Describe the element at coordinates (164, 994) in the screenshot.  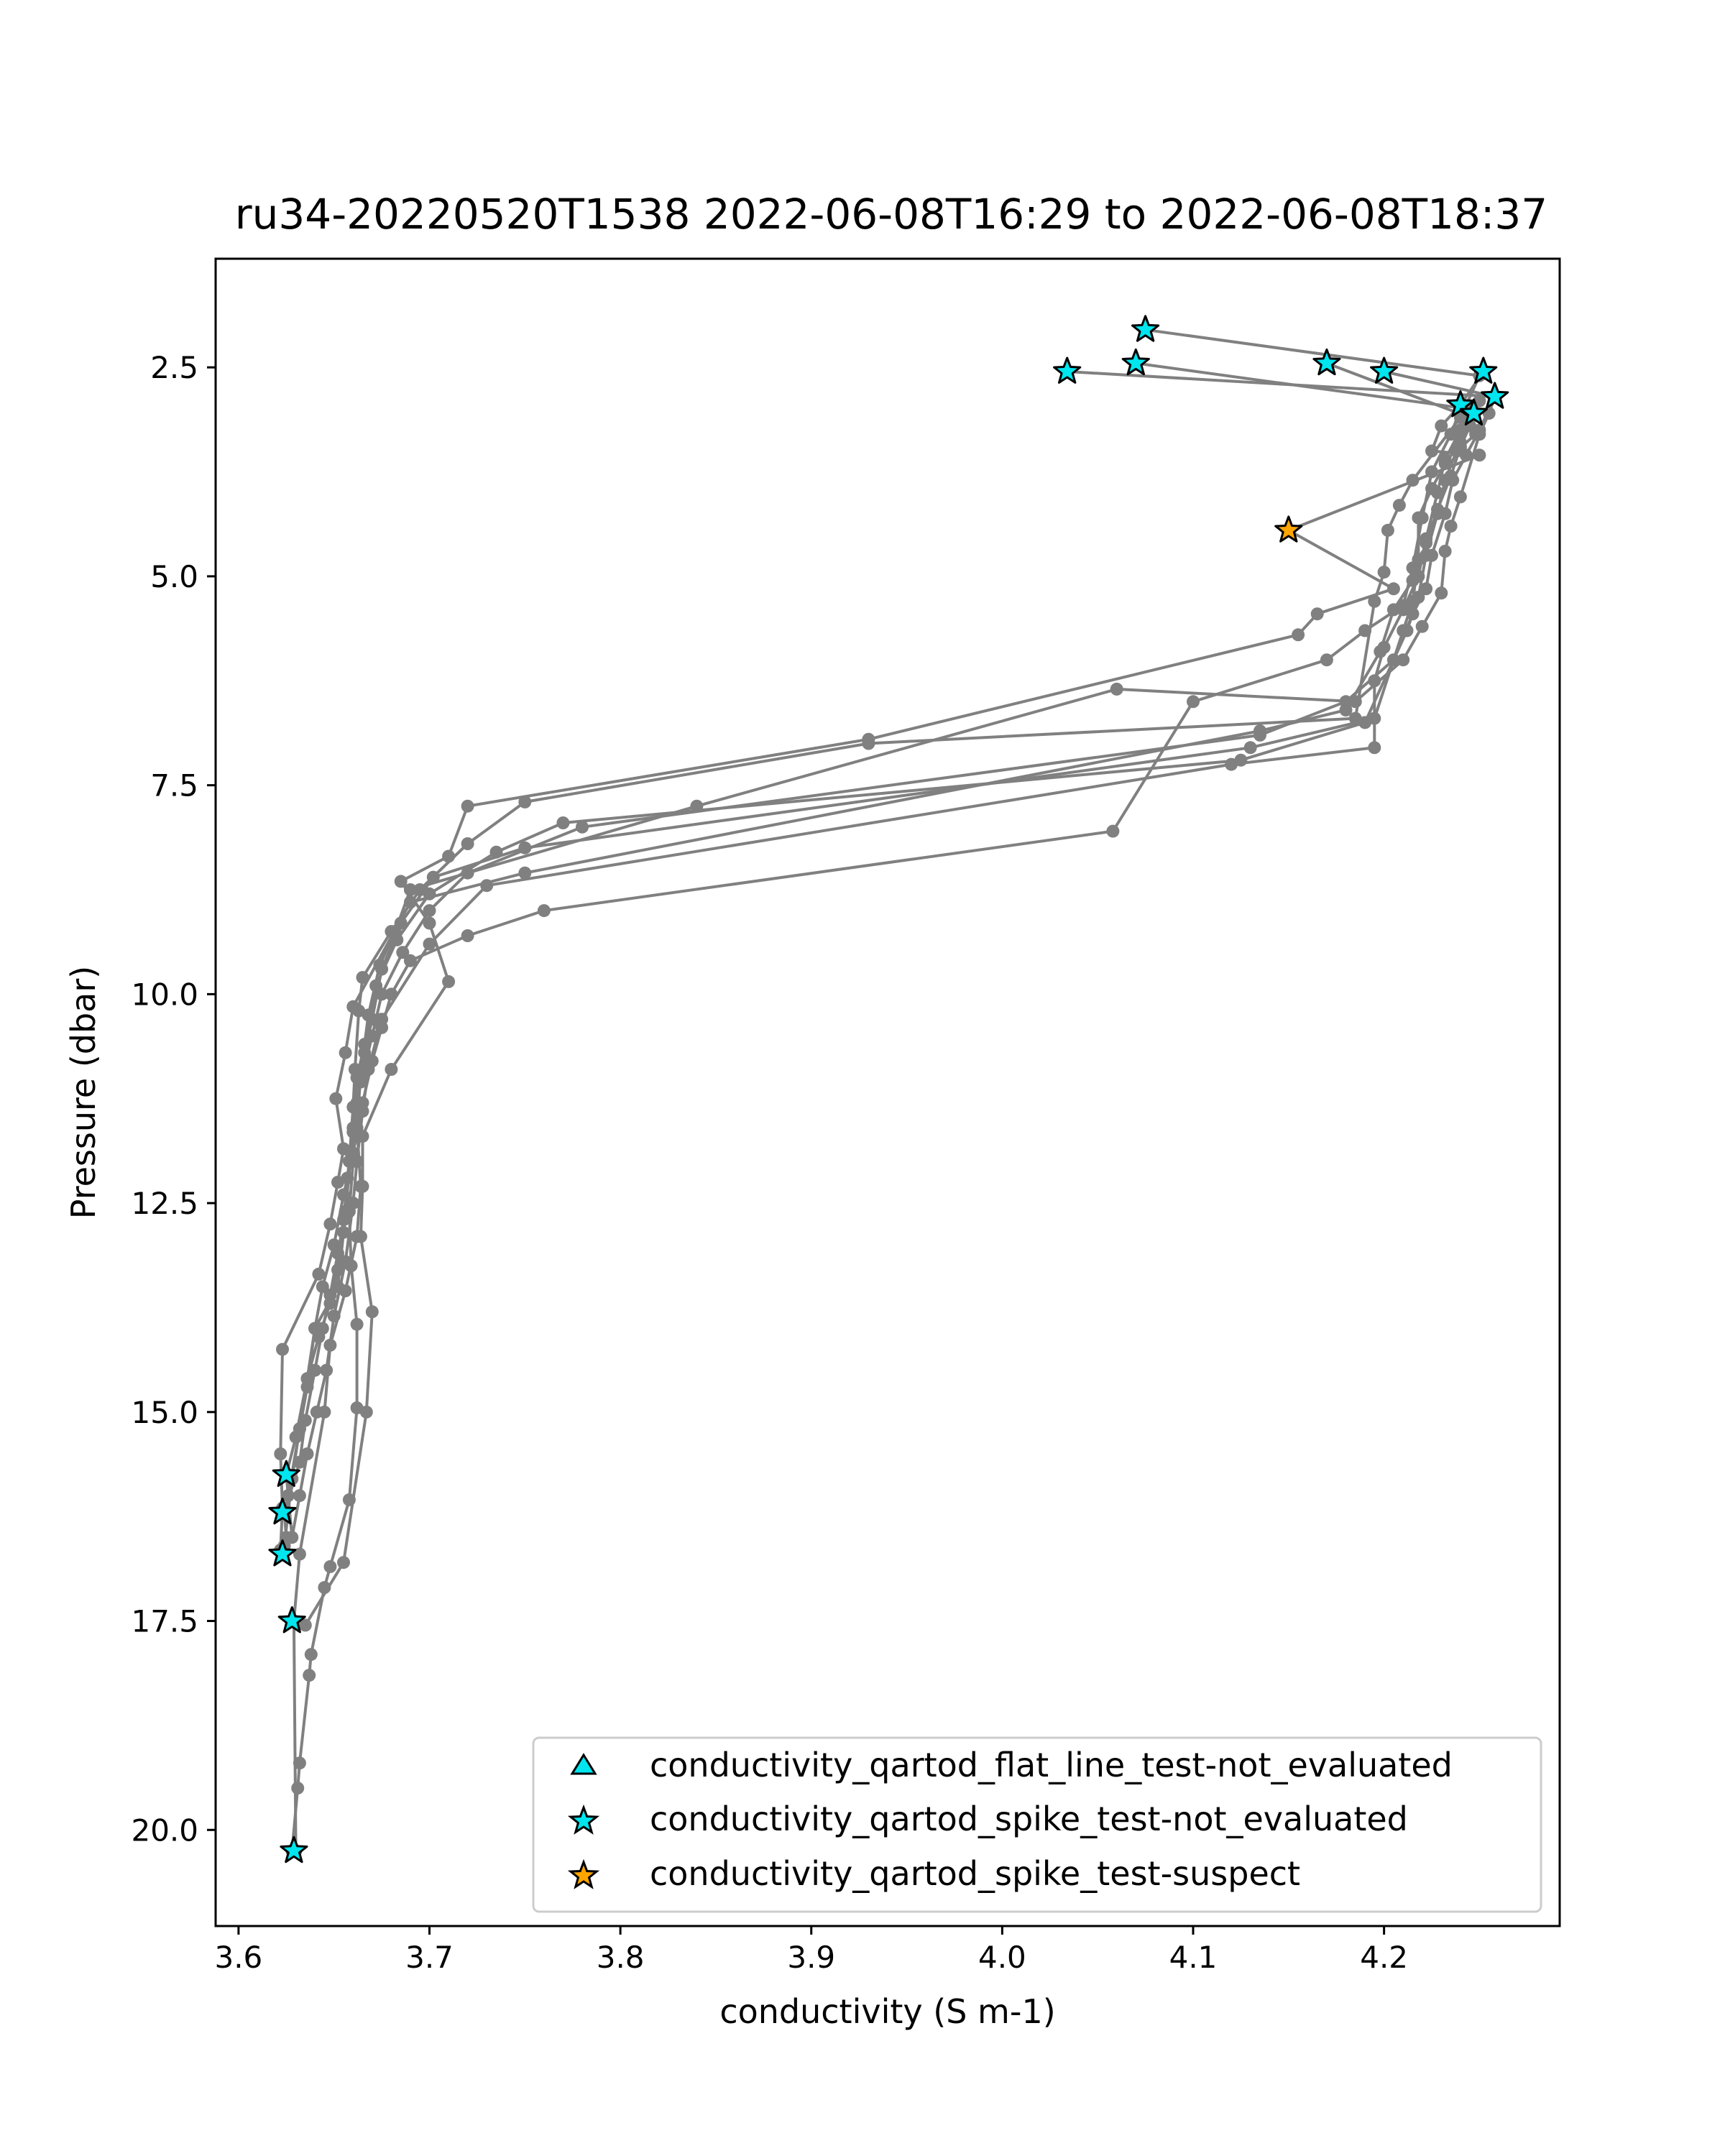
I see `y-tick-label: 10.0` at that location.